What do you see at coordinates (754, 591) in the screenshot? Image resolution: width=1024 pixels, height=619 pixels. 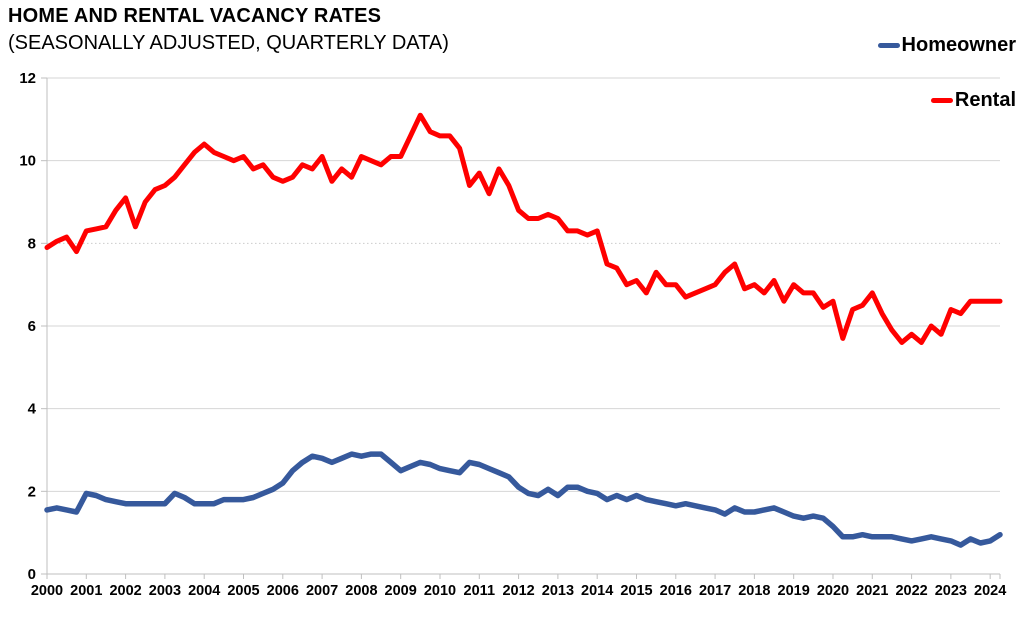 I see `x-tick-label-2018: 2018` at bounding box center [754, 591].